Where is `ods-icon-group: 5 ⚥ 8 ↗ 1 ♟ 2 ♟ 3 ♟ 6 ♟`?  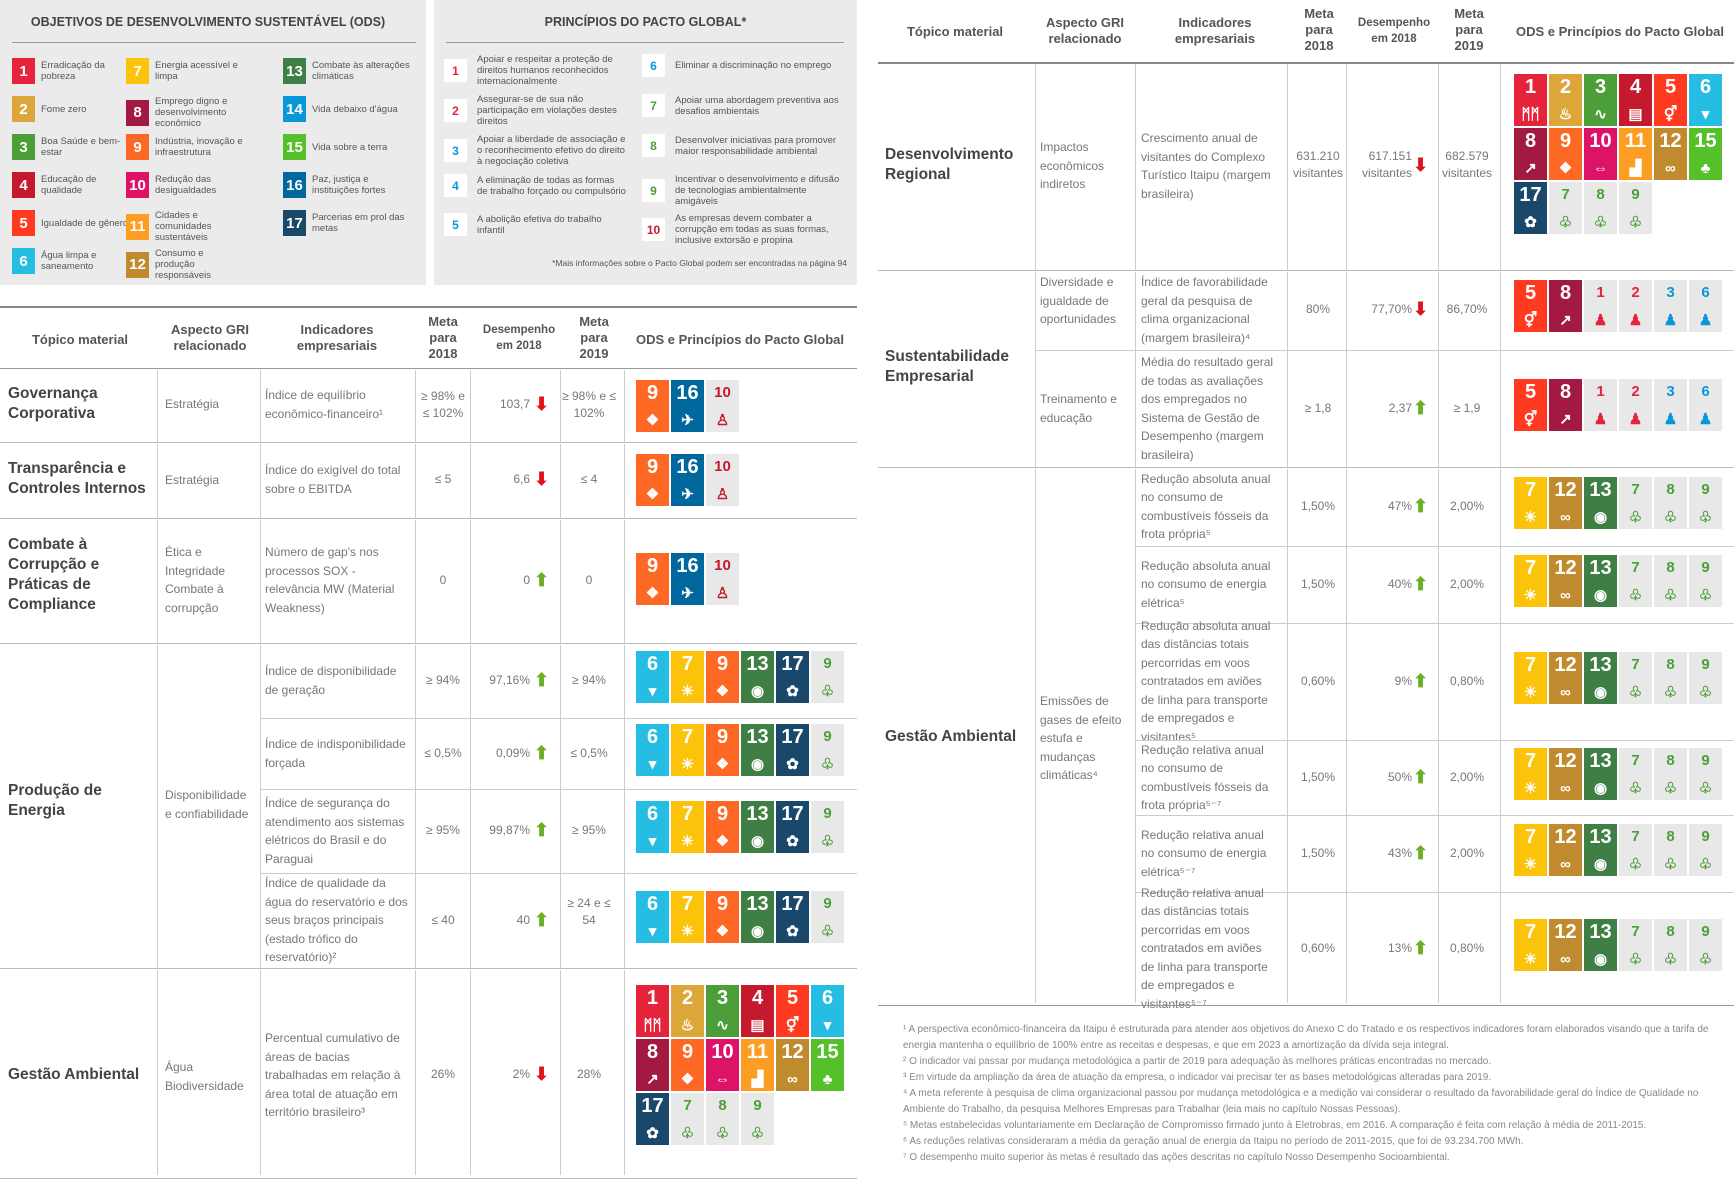
ods-icon-group: 5 ⚥ 8 ↗ 1 ♟ 2 ♟ 3 ♟ 6 ♟ is located at coordinates (1618, 404).